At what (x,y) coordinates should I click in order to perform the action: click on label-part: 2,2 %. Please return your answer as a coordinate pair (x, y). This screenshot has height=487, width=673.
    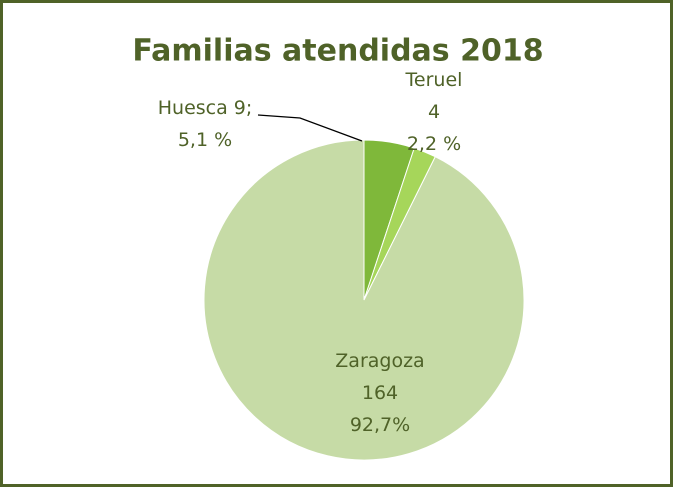
    Looking at the image, I should click on (434, 144).